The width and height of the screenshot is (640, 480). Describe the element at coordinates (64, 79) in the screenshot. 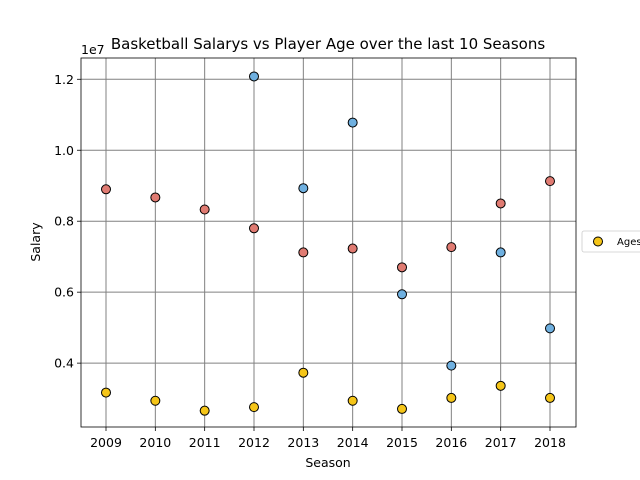

I see `y-tick-label: 1.2` at that location.